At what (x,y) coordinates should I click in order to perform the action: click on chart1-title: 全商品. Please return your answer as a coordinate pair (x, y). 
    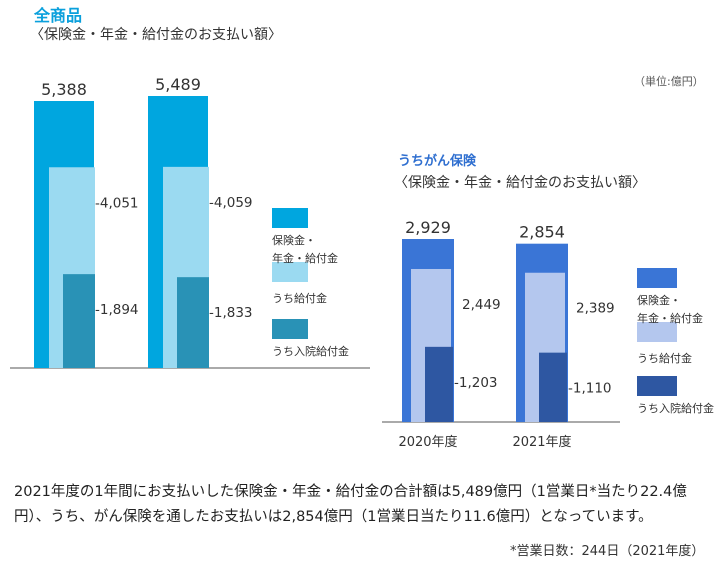
    Looking at the image, I should click on (58, 15).